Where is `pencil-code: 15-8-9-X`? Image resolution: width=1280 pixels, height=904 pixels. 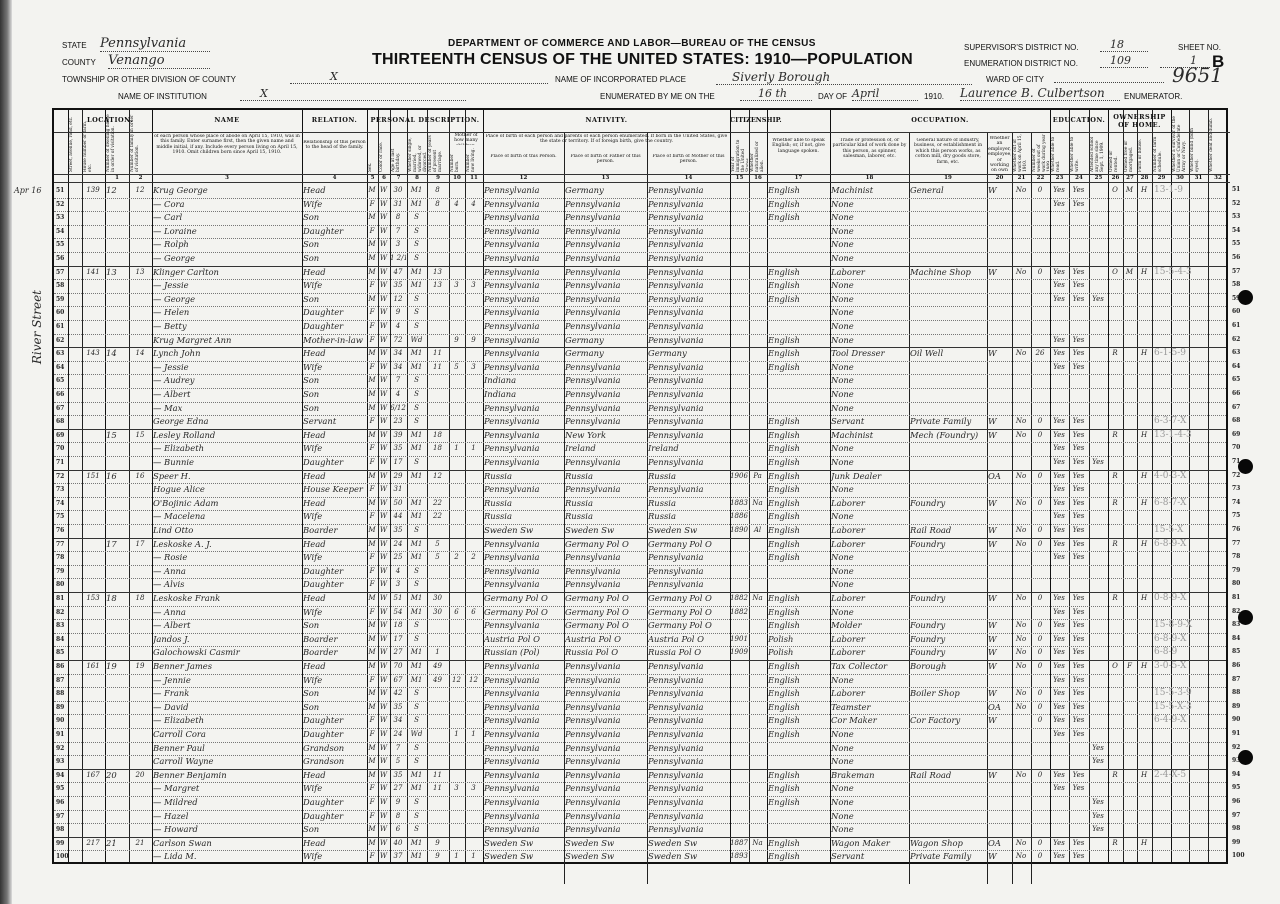 pencil-code: 15-8-9-X is located at coordinates (1173, 625).